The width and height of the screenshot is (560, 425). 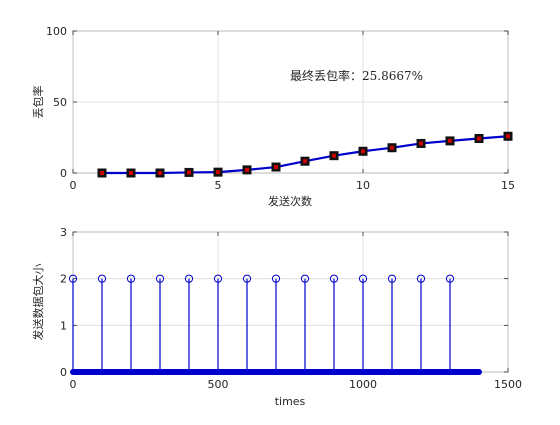 I want to click on x-axis-label-times: times, so click(x=290, y=401).